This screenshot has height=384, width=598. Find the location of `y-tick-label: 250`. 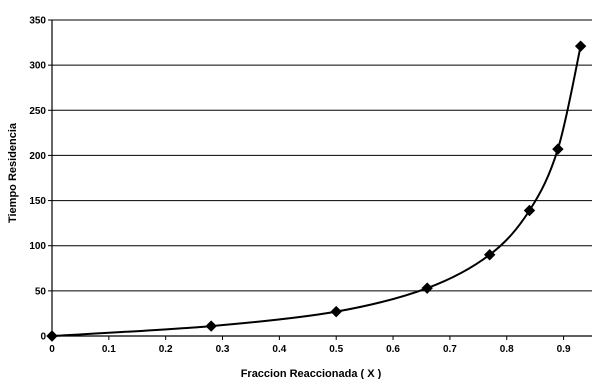

y-tick-label: 250 is located at coordinates (37, 111).